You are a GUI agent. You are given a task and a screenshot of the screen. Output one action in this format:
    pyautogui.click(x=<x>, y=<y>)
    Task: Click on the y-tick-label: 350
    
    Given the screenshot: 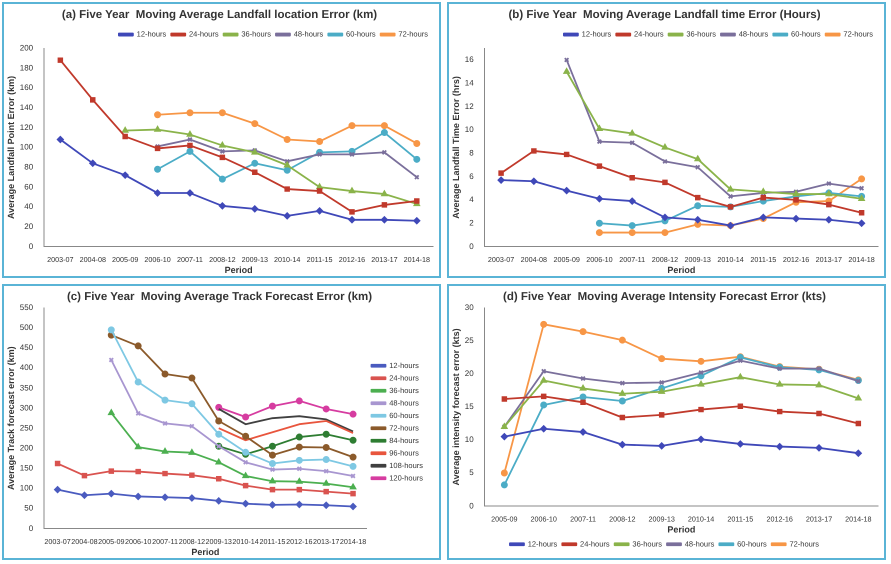 What is the action you would take?
    pyautogui.click(x=27, y=387)
    